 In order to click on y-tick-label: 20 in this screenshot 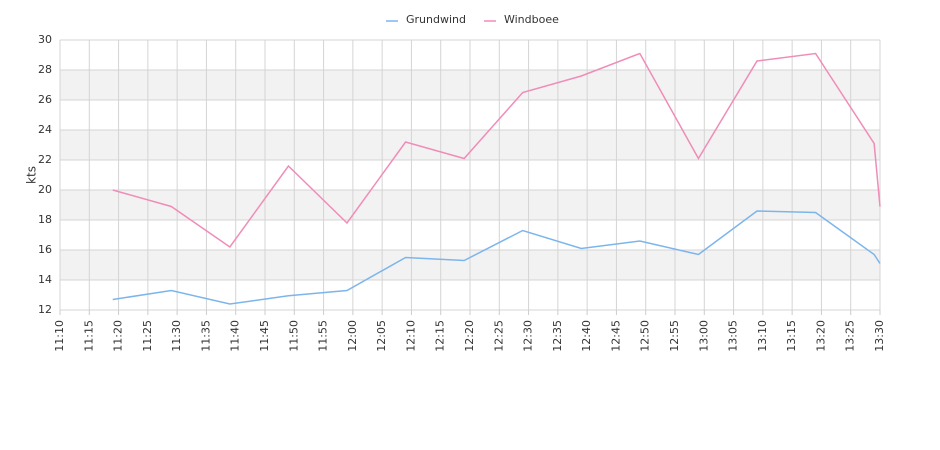, I will do `click(45, 189)`.